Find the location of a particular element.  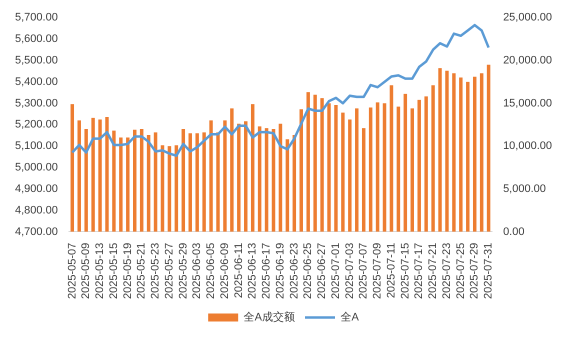

x-tick-label: 2025-05-13 is located at coordinates (100, 271).